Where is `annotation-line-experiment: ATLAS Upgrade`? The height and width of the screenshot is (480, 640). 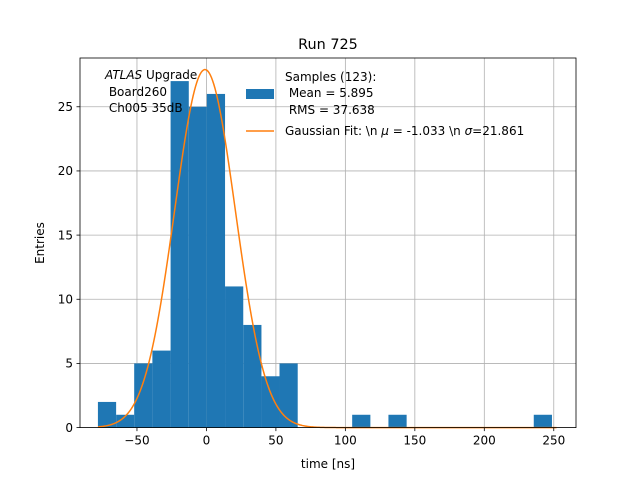 annotation-line-experiment: ATLAS Upgrade is located at coordinates (150, 75).